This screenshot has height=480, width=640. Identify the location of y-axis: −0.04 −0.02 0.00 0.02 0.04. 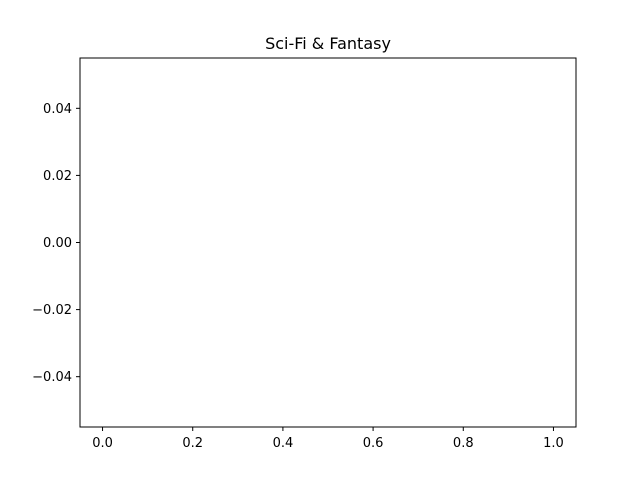
(56, 243).